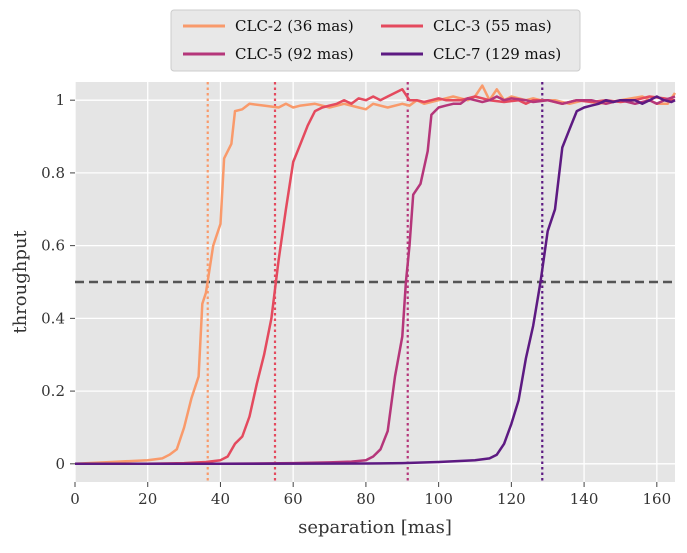  What do you see at coordinates (584, 499) in the screenshot?
I see `x-tick-label-7: 140` at bounding box center [584, 499].